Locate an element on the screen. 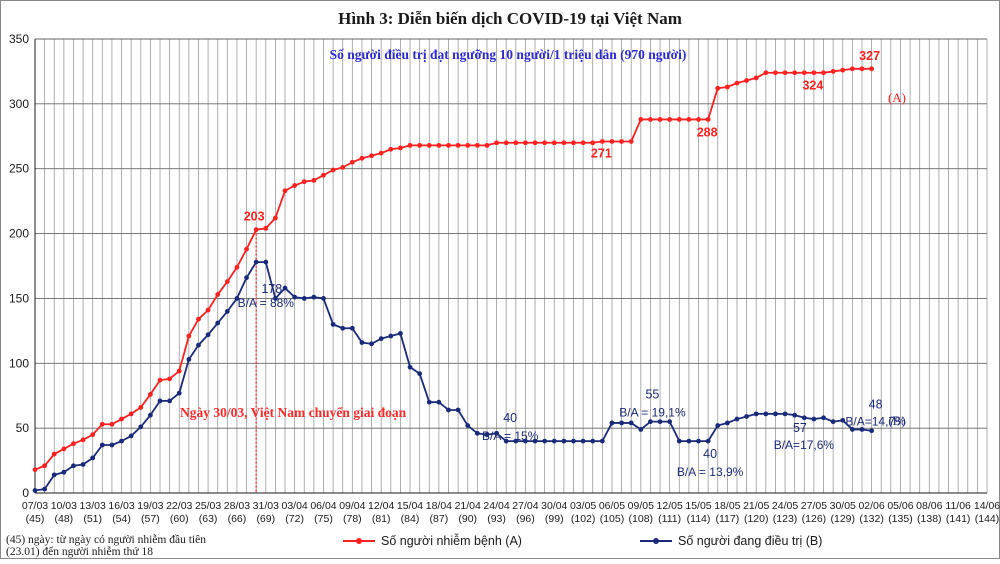  data-label: 327 is located at coordinates (869, 56).